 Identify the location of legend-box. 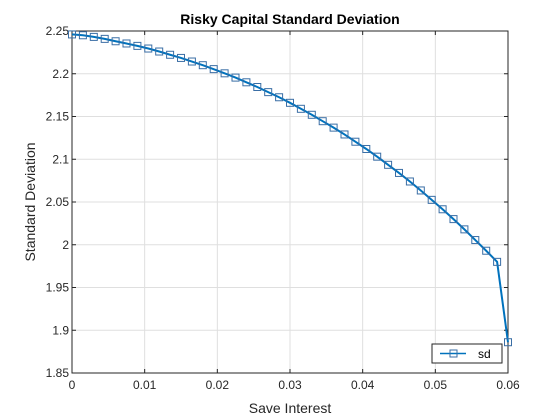
(467, 353).